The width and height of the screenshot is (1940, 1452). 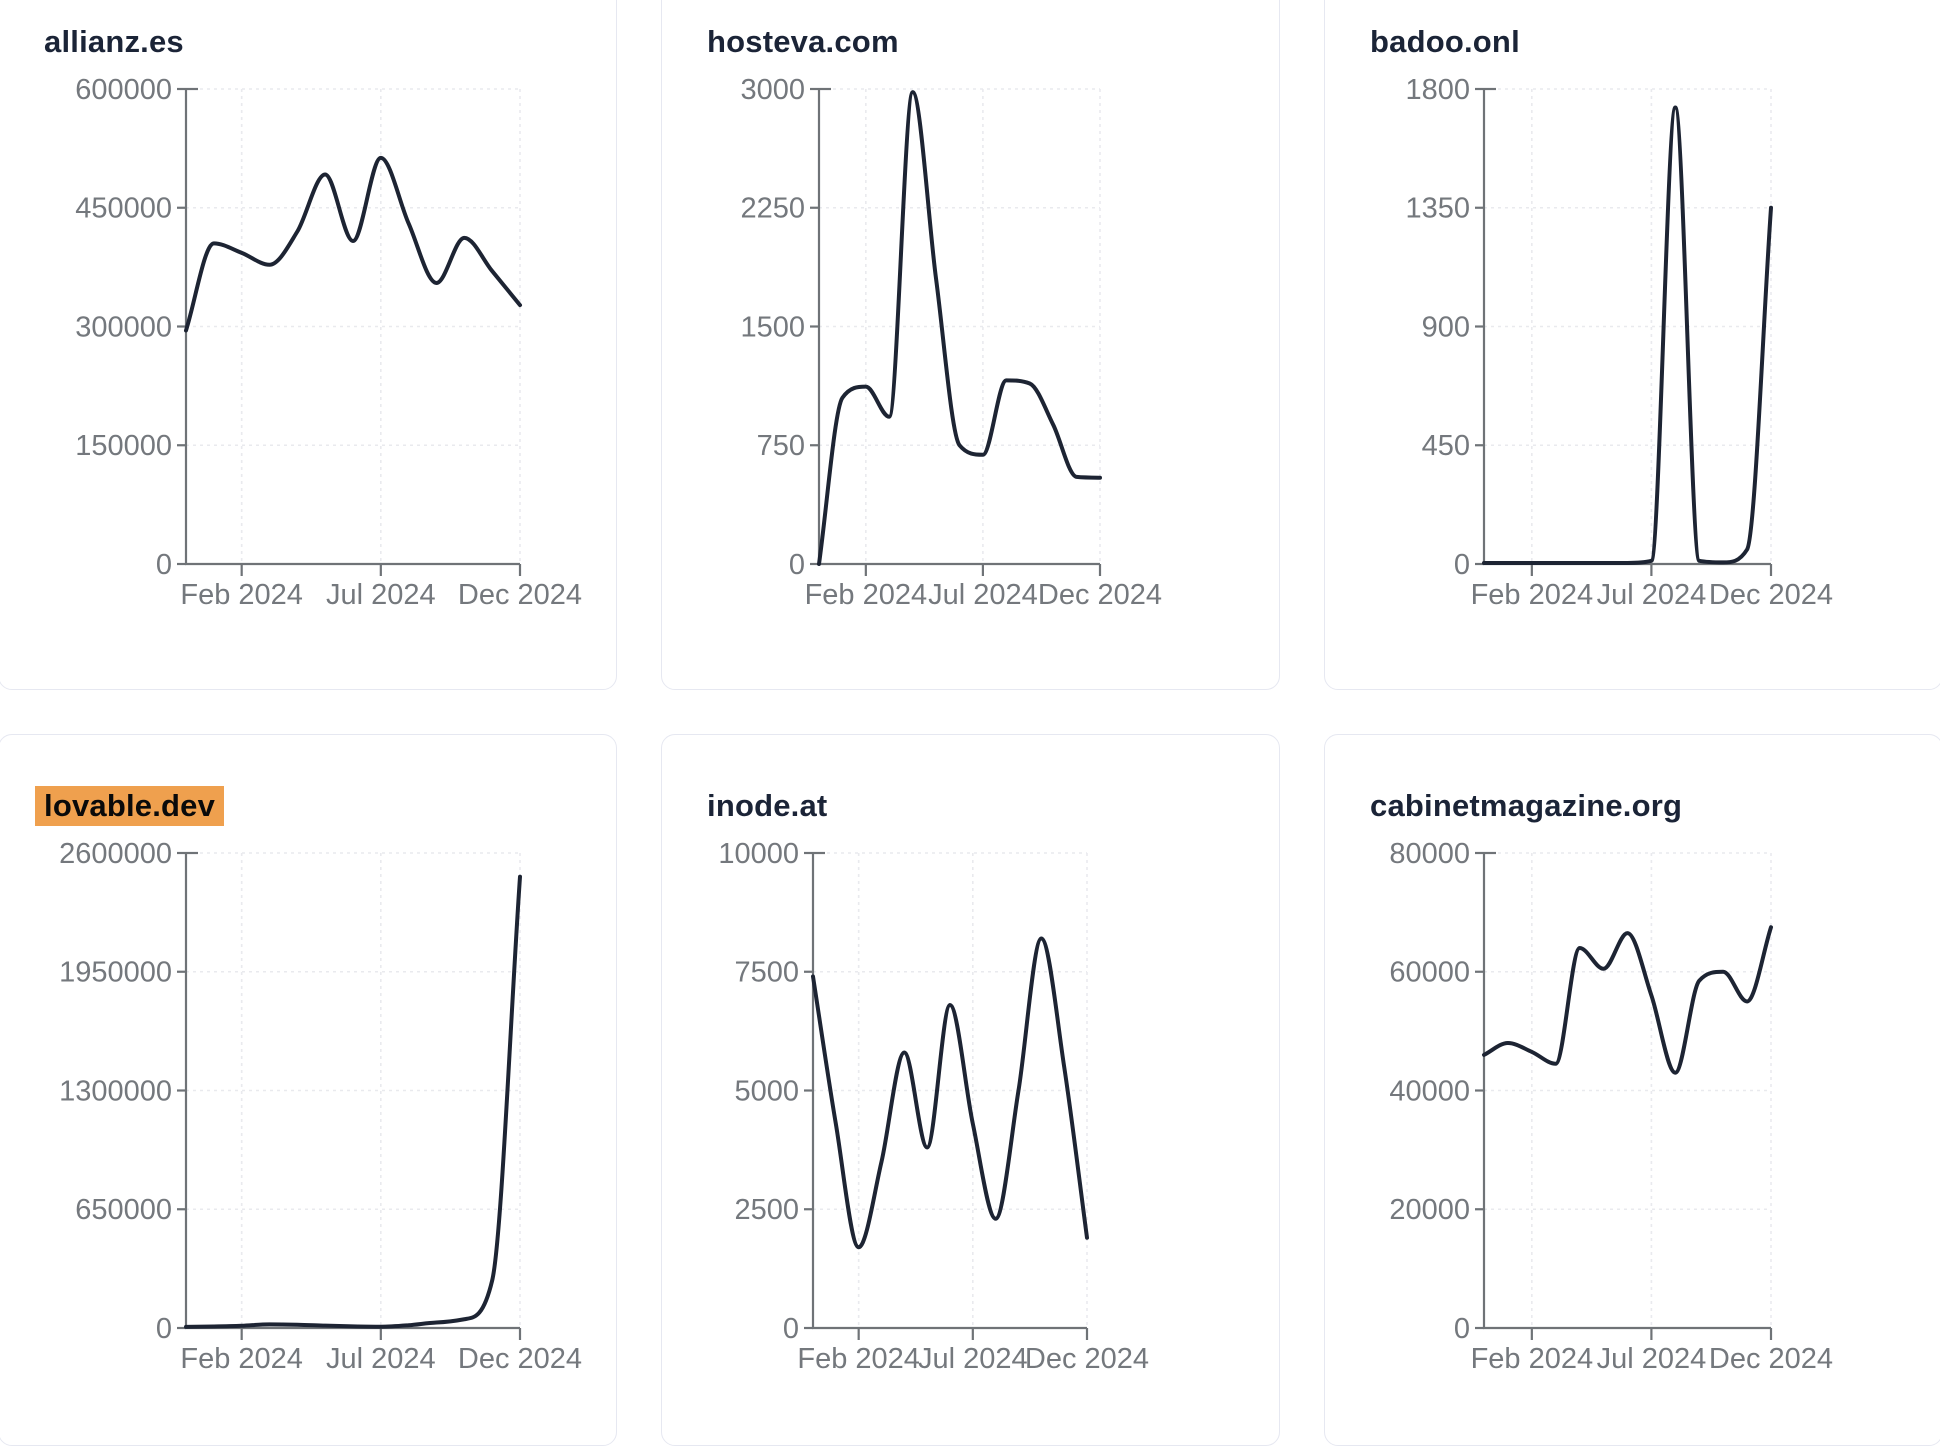 I want to click on axes: 0 750 1500 2250 3000 Feb 2024 Jul 2024 Dec 2024, so click(x=951, y=342).